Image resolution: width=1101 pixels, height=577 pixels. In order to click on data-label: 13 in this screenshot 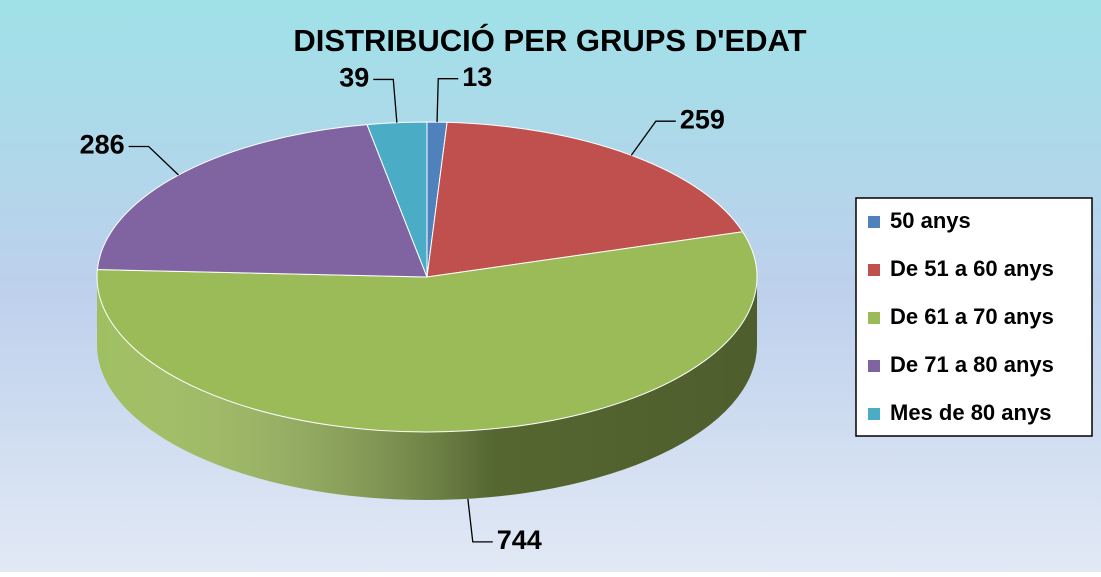, I will do `click(477, 77)`.